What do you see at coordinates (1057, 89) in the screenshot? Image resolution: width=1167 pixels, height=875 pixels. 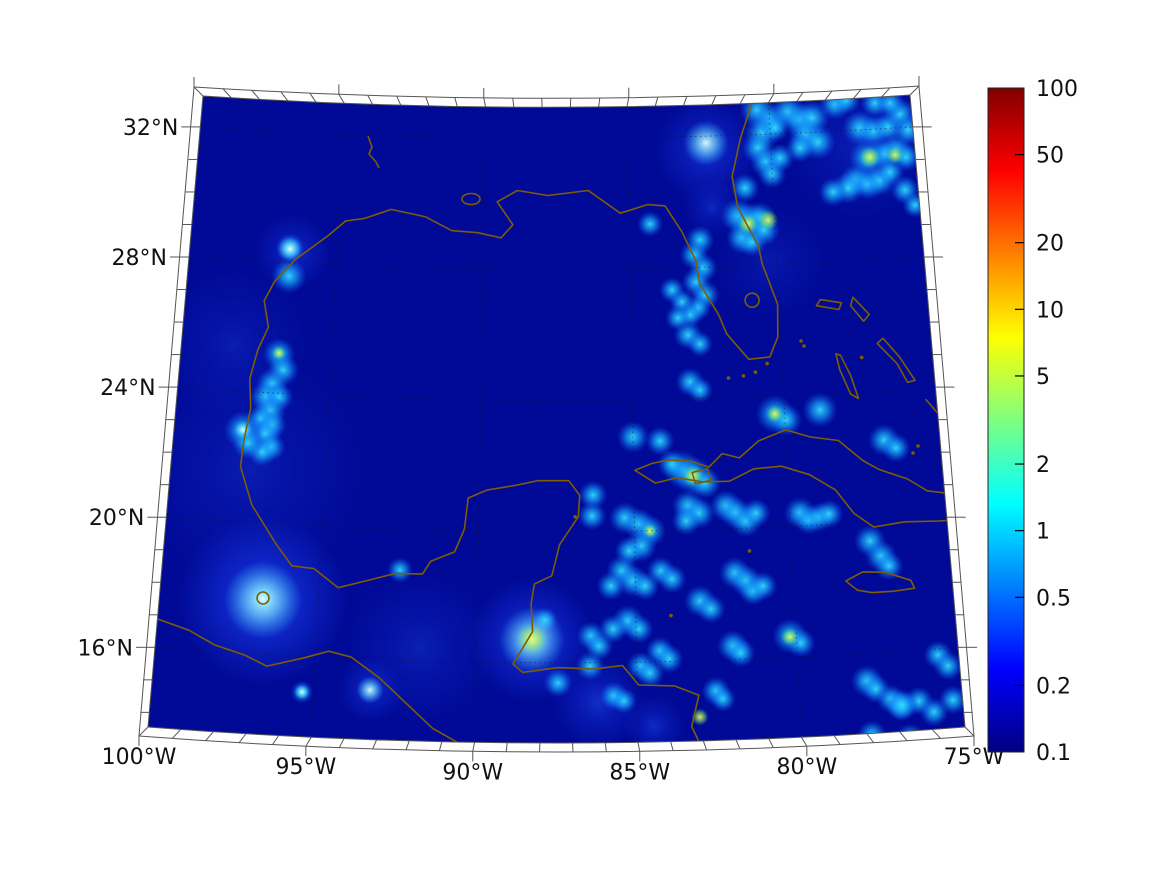 I see `colorbar-tick-label: 100` at bounding box center [1057, 89].